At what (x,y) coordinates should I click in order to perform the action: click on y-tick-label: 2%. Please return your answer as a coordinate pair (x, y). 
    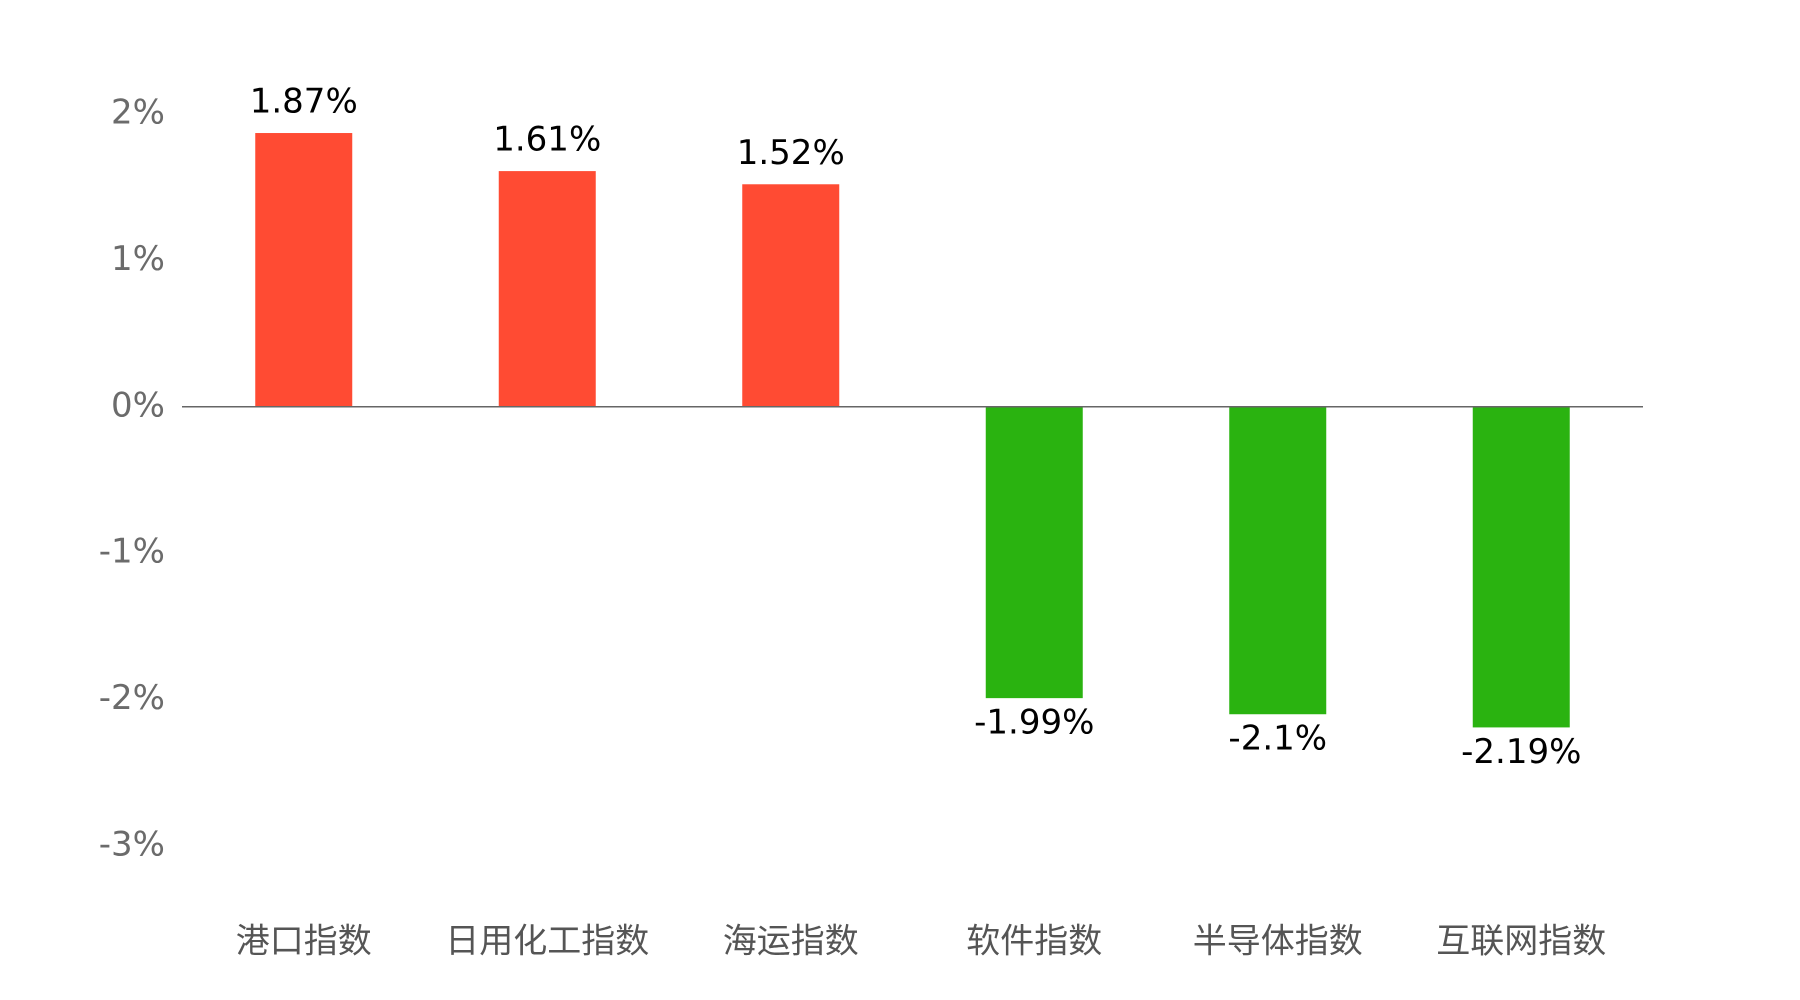
    Looking at the image, I should click on (138, 113).